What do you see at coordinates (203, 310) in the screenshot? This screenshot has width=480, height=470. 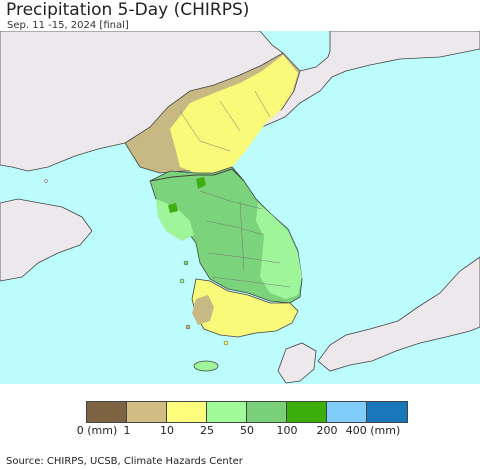 I see `southwest-dry-patch` at bounding box center [203, 310].